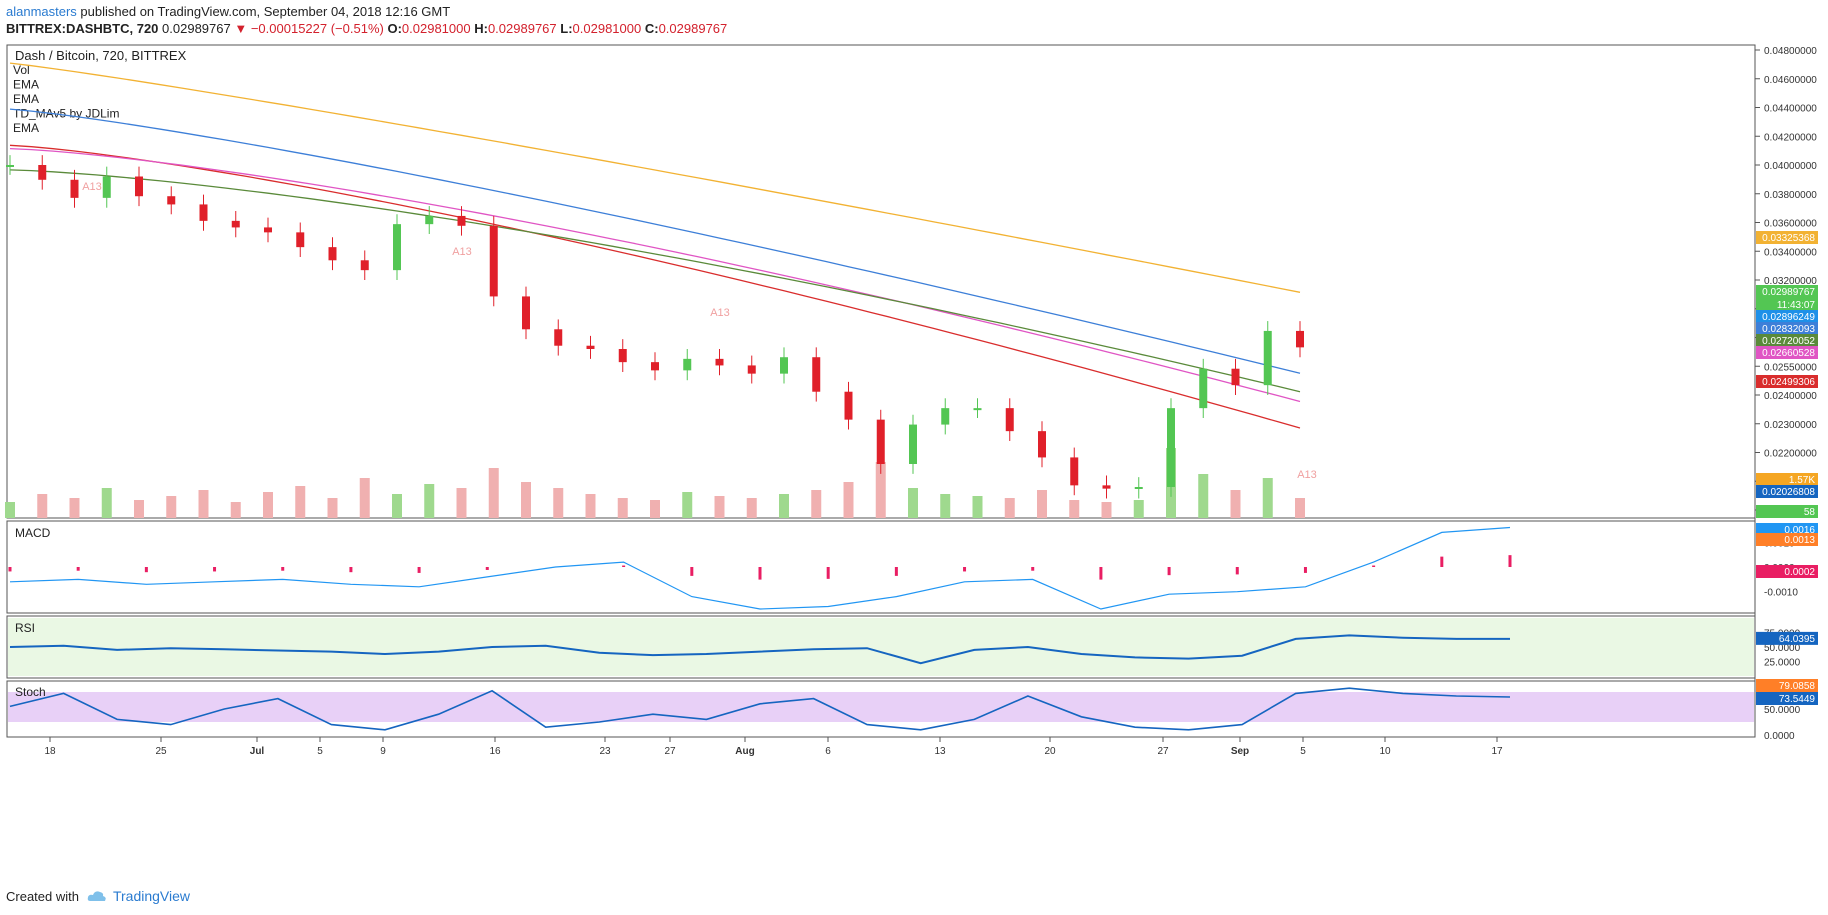 This screenshot has width=1828, height=915. I want to click on price-axis-label: 0.03600000, so click(1790, 224).